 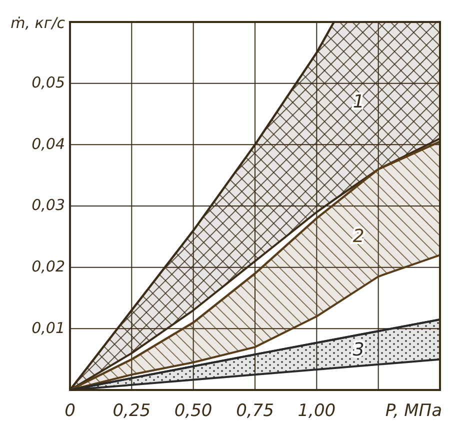 I want to click on y-axis-title: ṁ, кг/с, so click(x=38, y=23).